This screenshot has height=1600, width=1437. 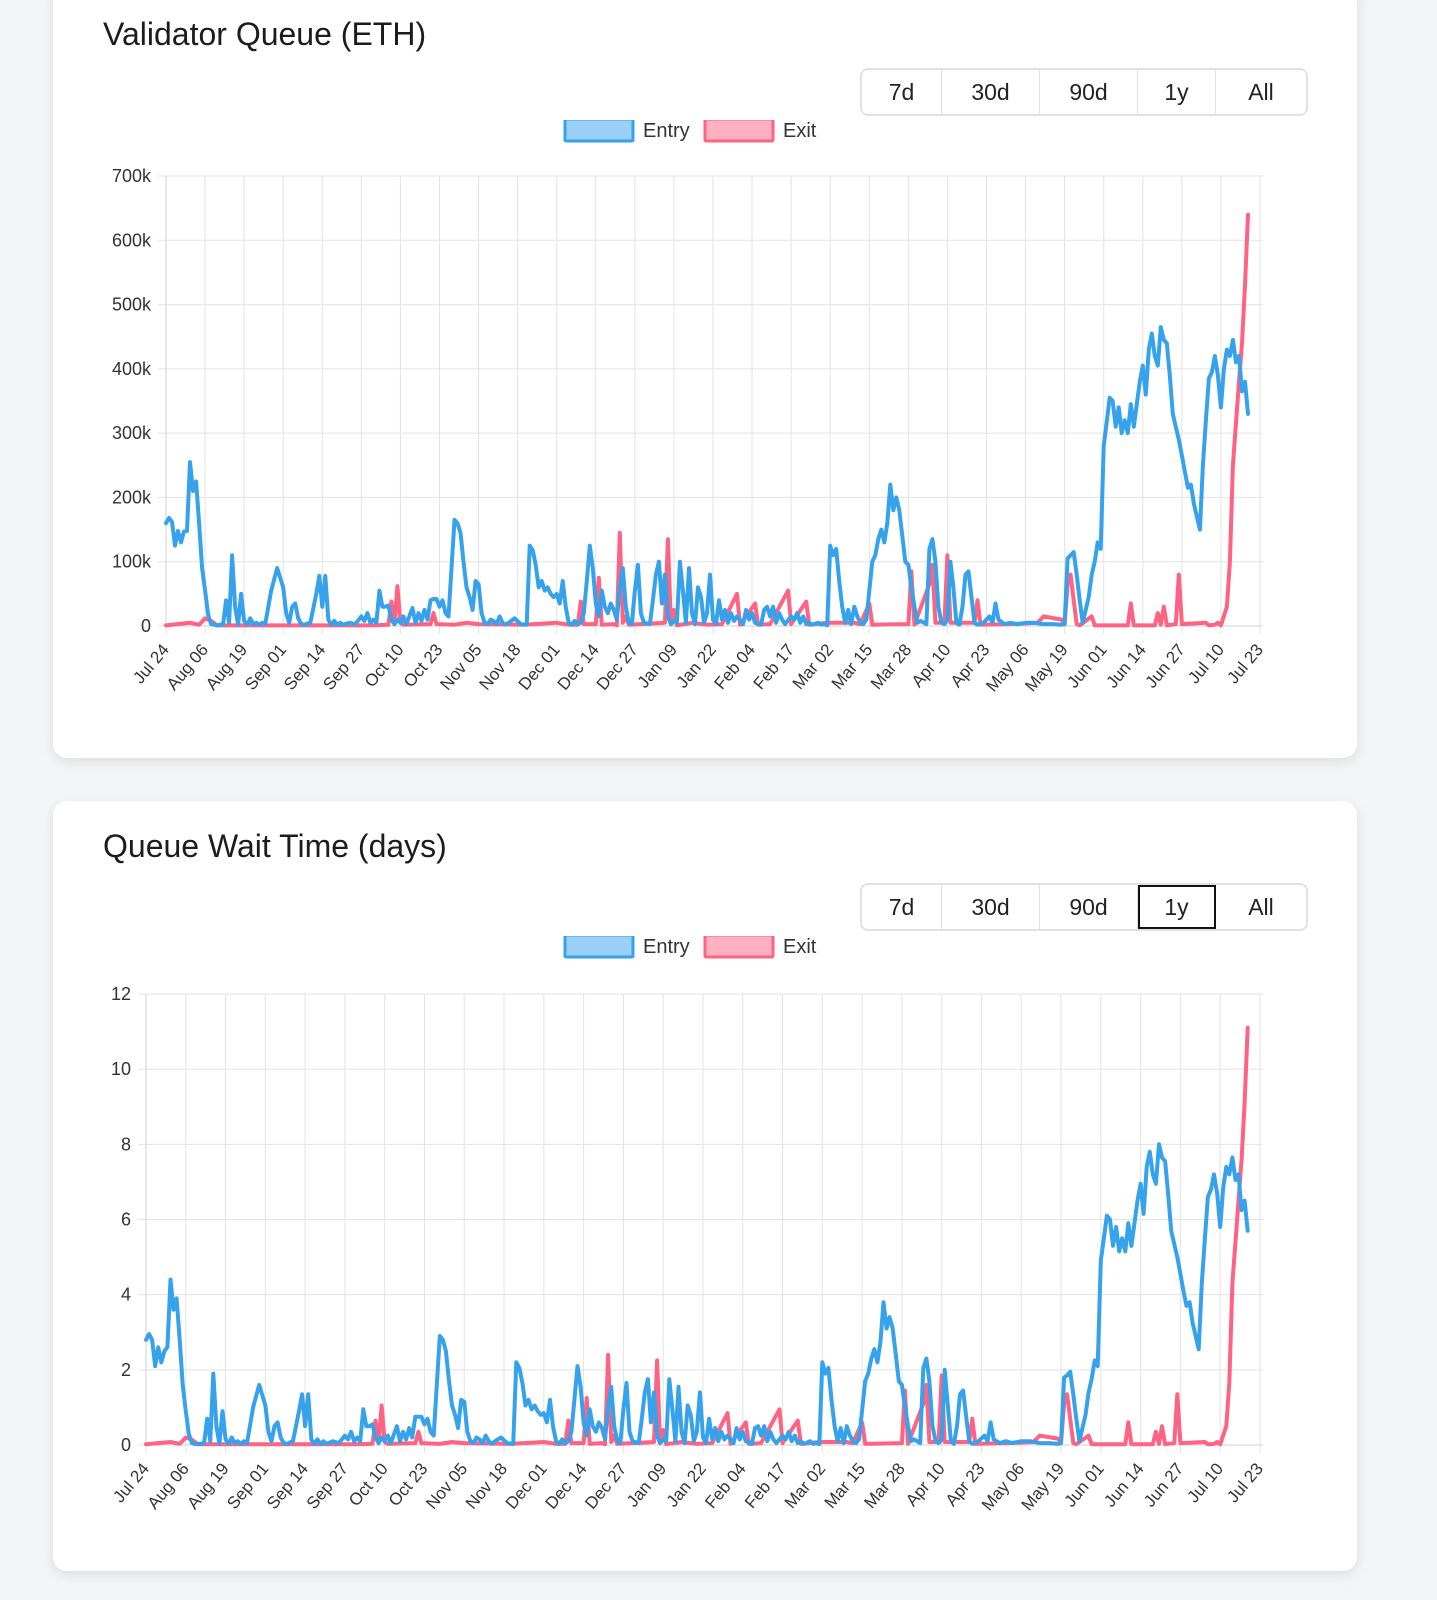 What do you see at coordinates (275, 846) in the screenshot?
I see `card-title: Queue Wait Time (days)` at bounding box center [275, 846].